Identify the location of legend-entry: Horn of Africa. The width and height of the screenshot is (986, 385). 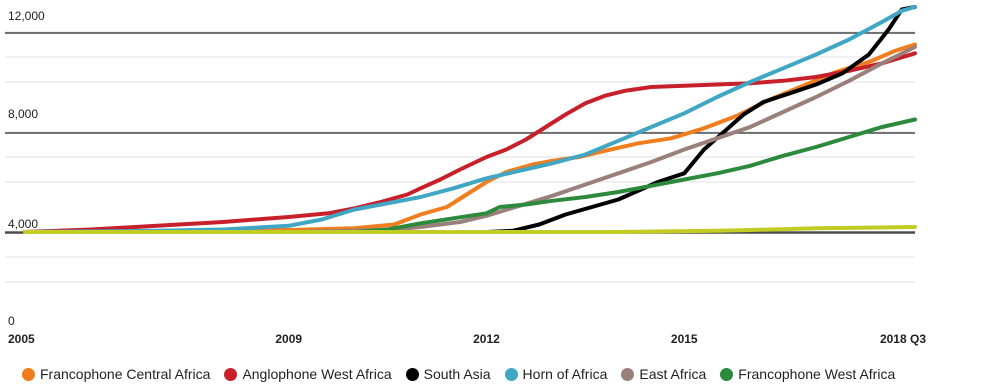
(556, 374).